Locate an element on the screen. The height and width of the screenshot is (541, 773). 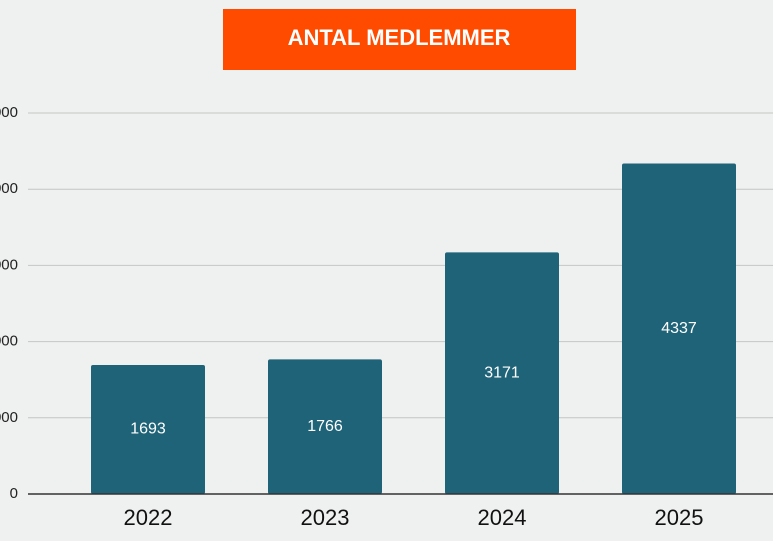
x-tick-label: 2023 is located at coordinates (325, 517).